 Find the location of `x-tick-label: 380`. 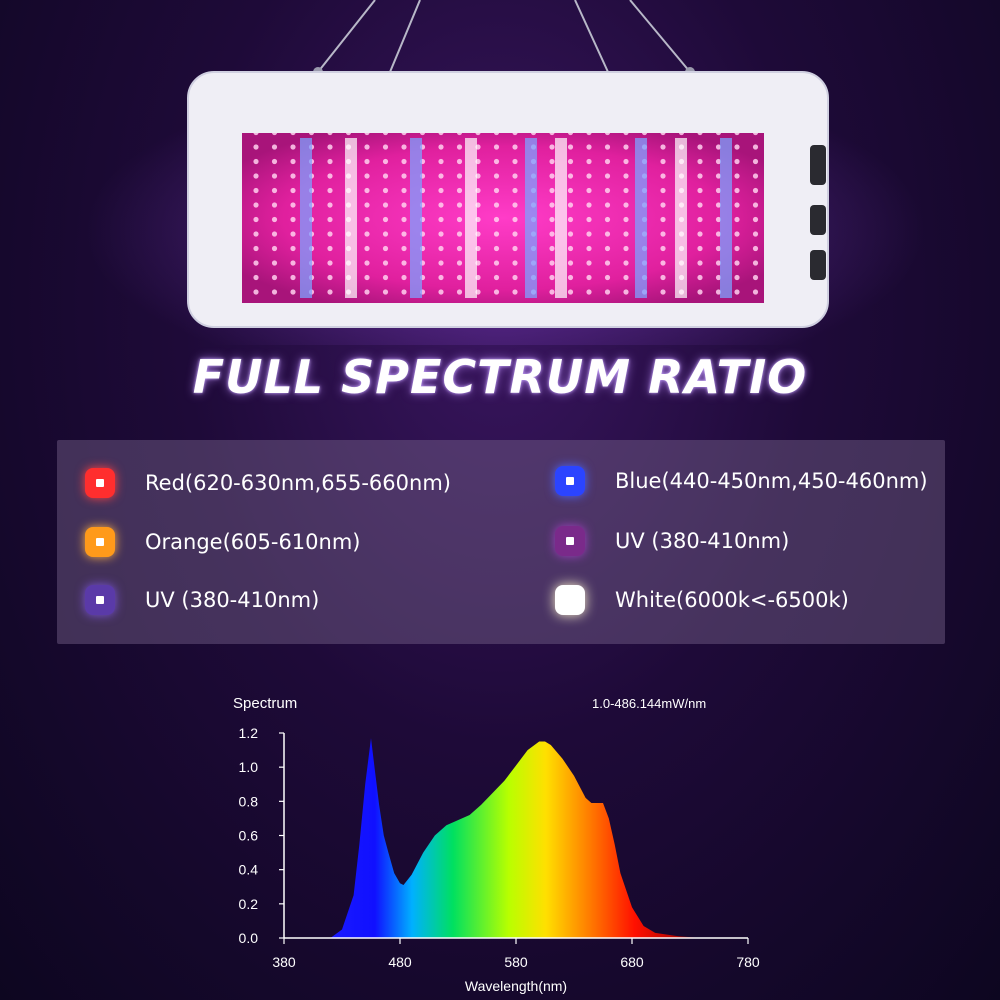

x-tick-label: 380 is located at coordinates (284, 962).